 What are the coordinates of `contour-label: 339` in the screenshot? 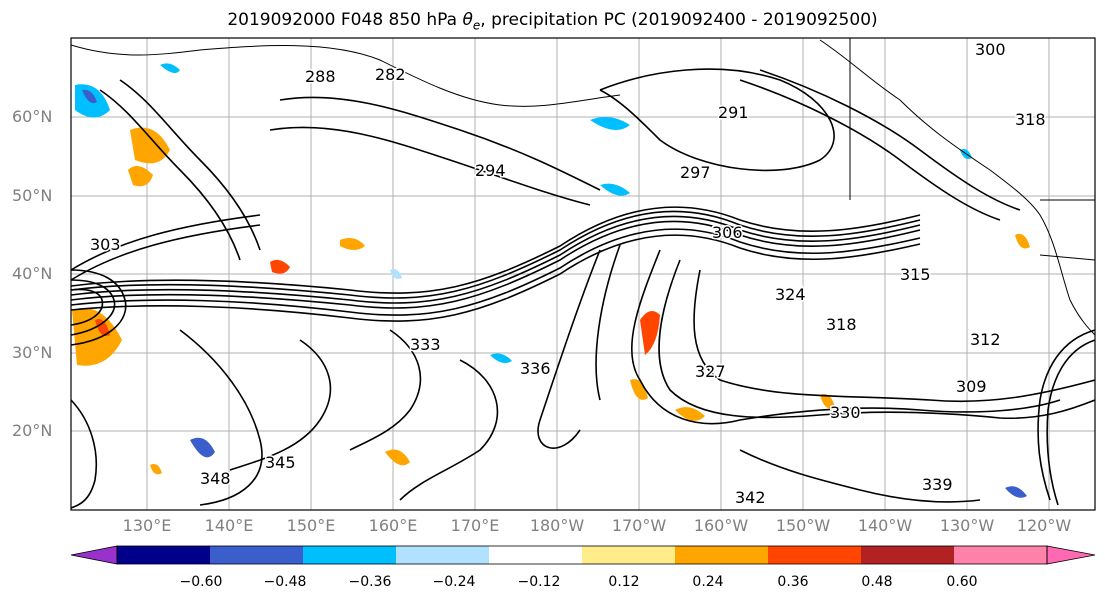 It's located at (937, 484).